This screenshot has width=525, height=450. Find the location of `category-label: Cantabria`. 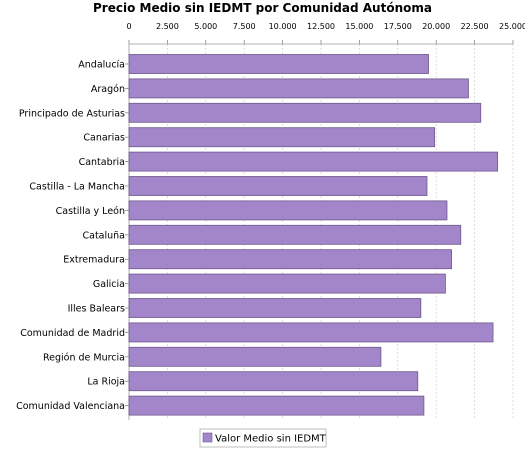

category-label: Cantabria is located at coordinates (102, 162).